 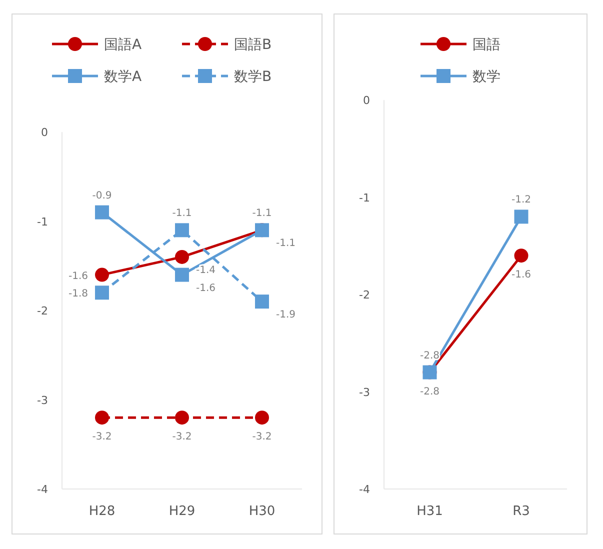 I want to click on legend-label: 数学, so click(x=486, y=77).